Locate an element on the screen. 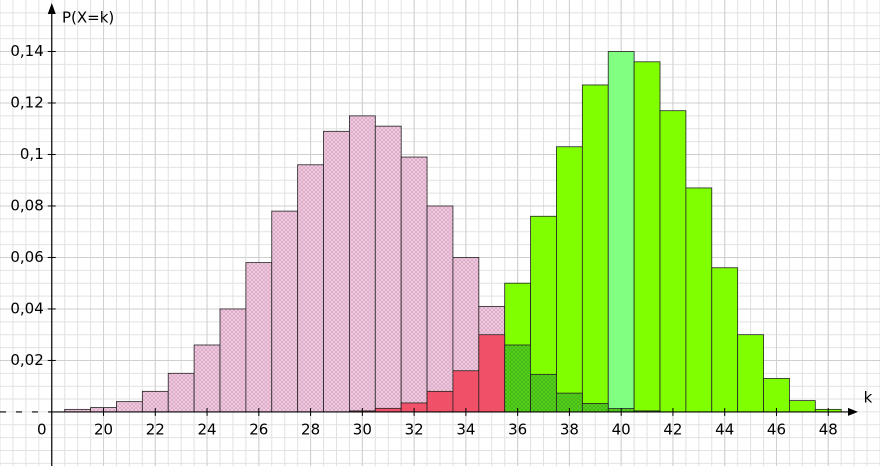  y-axis-label: P(X=k) is located at coordinates (88, 18).